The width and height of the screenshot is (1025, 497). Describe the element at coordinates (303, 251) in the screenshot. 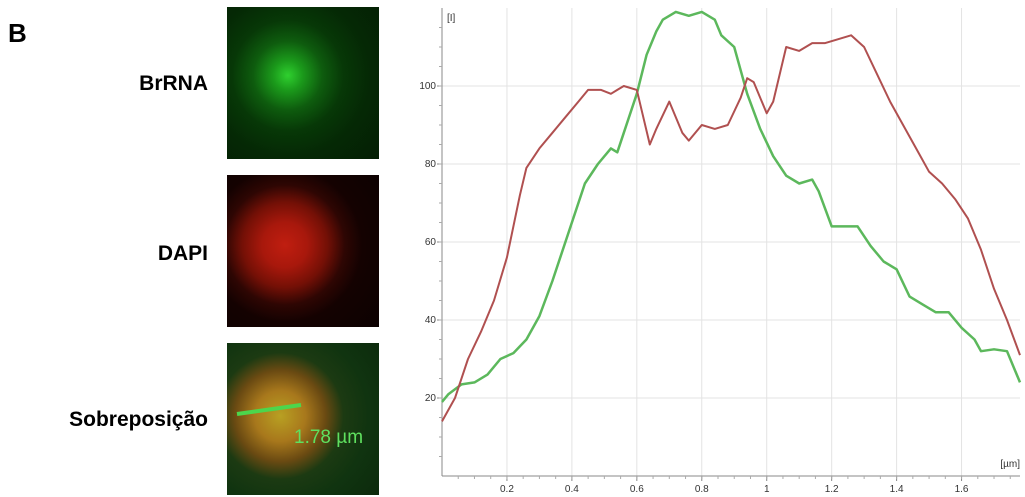

I see `dapi-micrograph` at that location.